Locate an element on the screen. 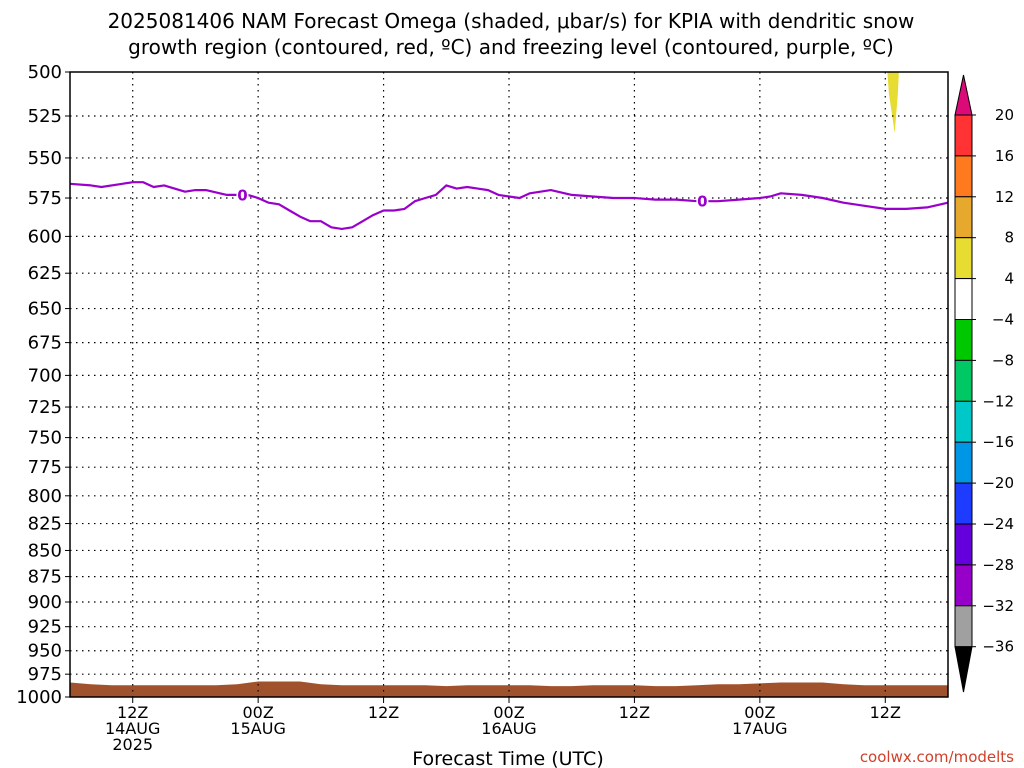  colorbar-label: 12 is located at coordinates (1004, 197).